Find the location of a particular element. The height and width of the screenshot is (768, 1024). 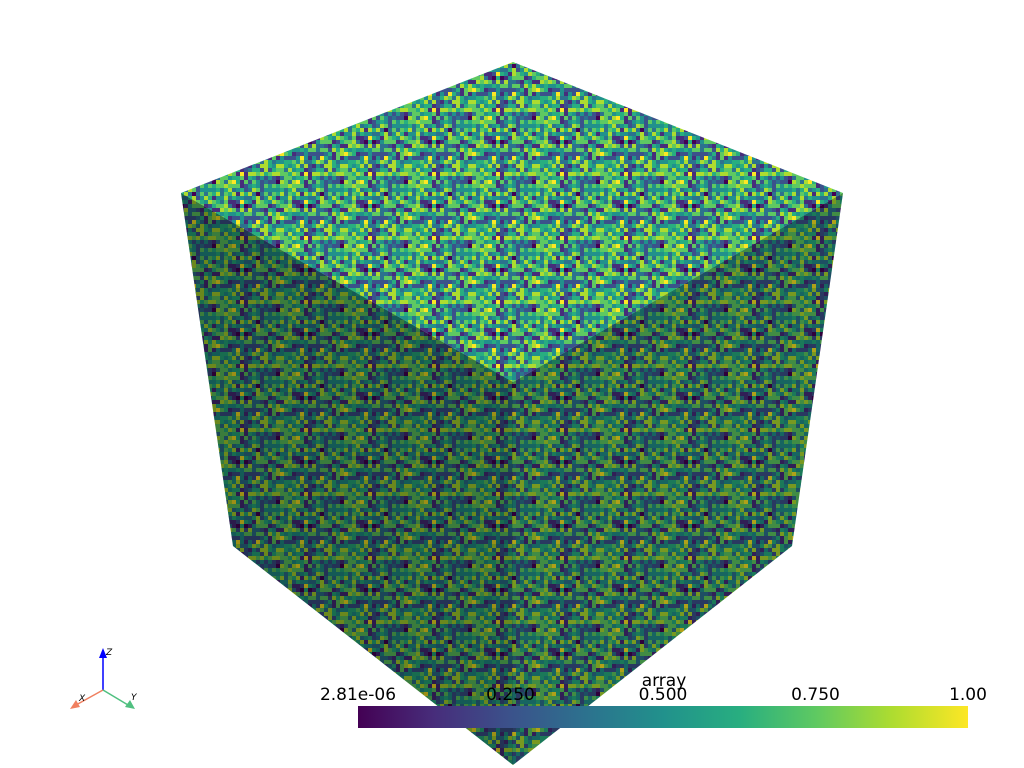

colorbar: array 2.81e-06 0.250 0.500 0.750 1.00 is located at coordinates (653, 699).